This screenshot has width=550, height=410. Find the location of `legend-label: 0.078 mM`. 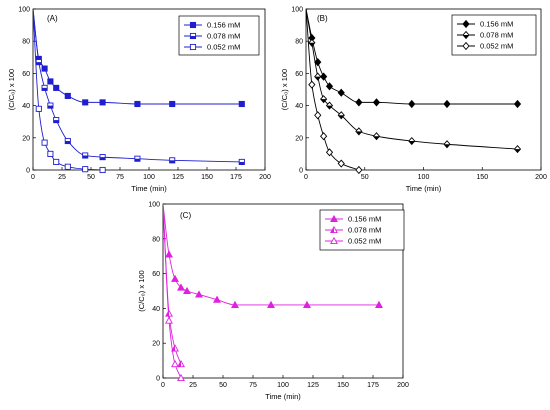

legend-label: 0.078 mM is located at coordinates (223, 36).